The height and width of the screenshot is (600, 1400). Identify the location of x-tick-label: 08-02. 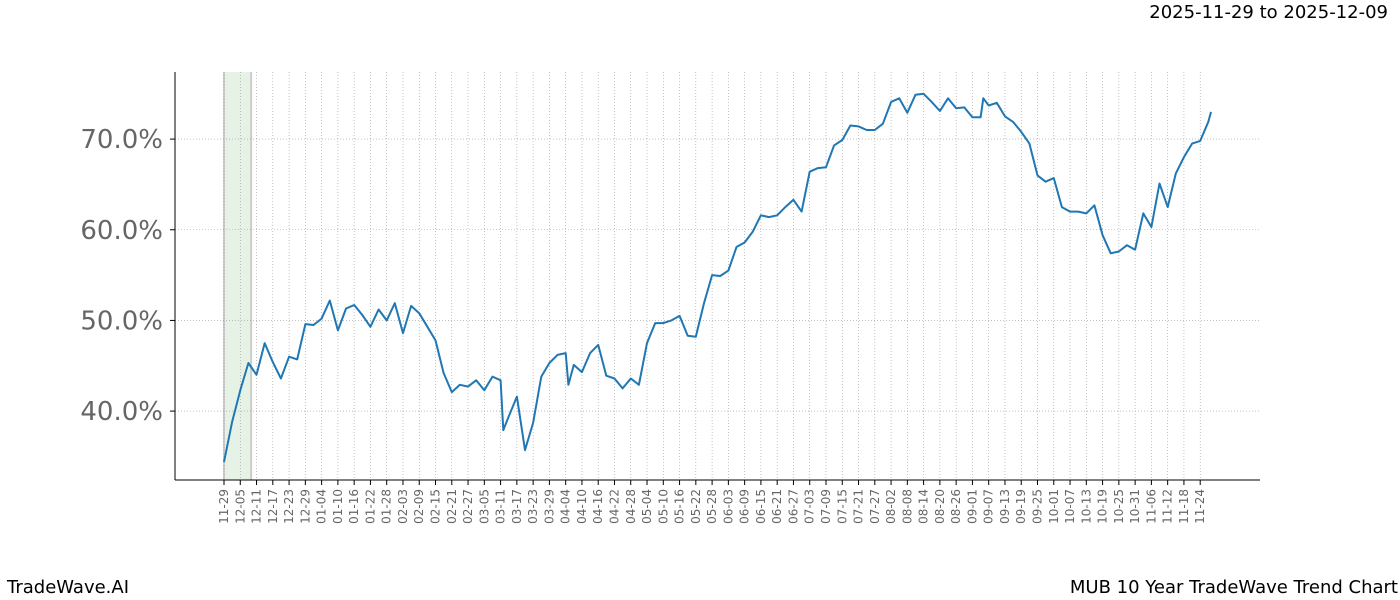
(891, 506).